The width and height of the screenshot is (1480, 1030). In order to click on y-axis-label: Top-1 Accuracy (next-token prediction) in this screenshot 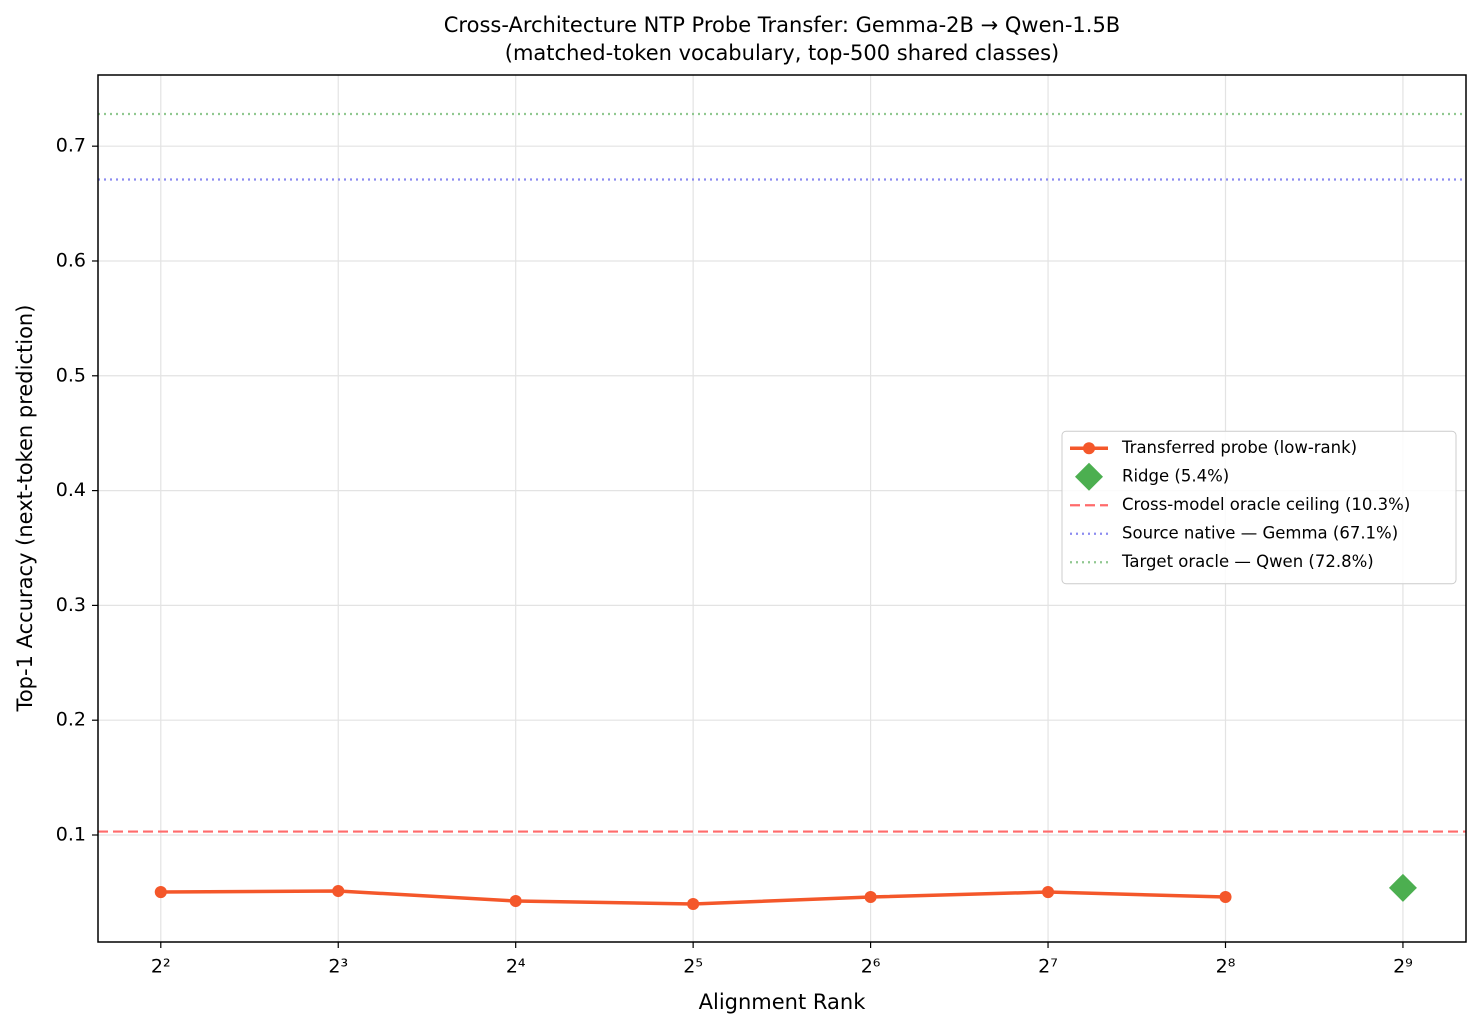, I will do `click(25, 509)`.